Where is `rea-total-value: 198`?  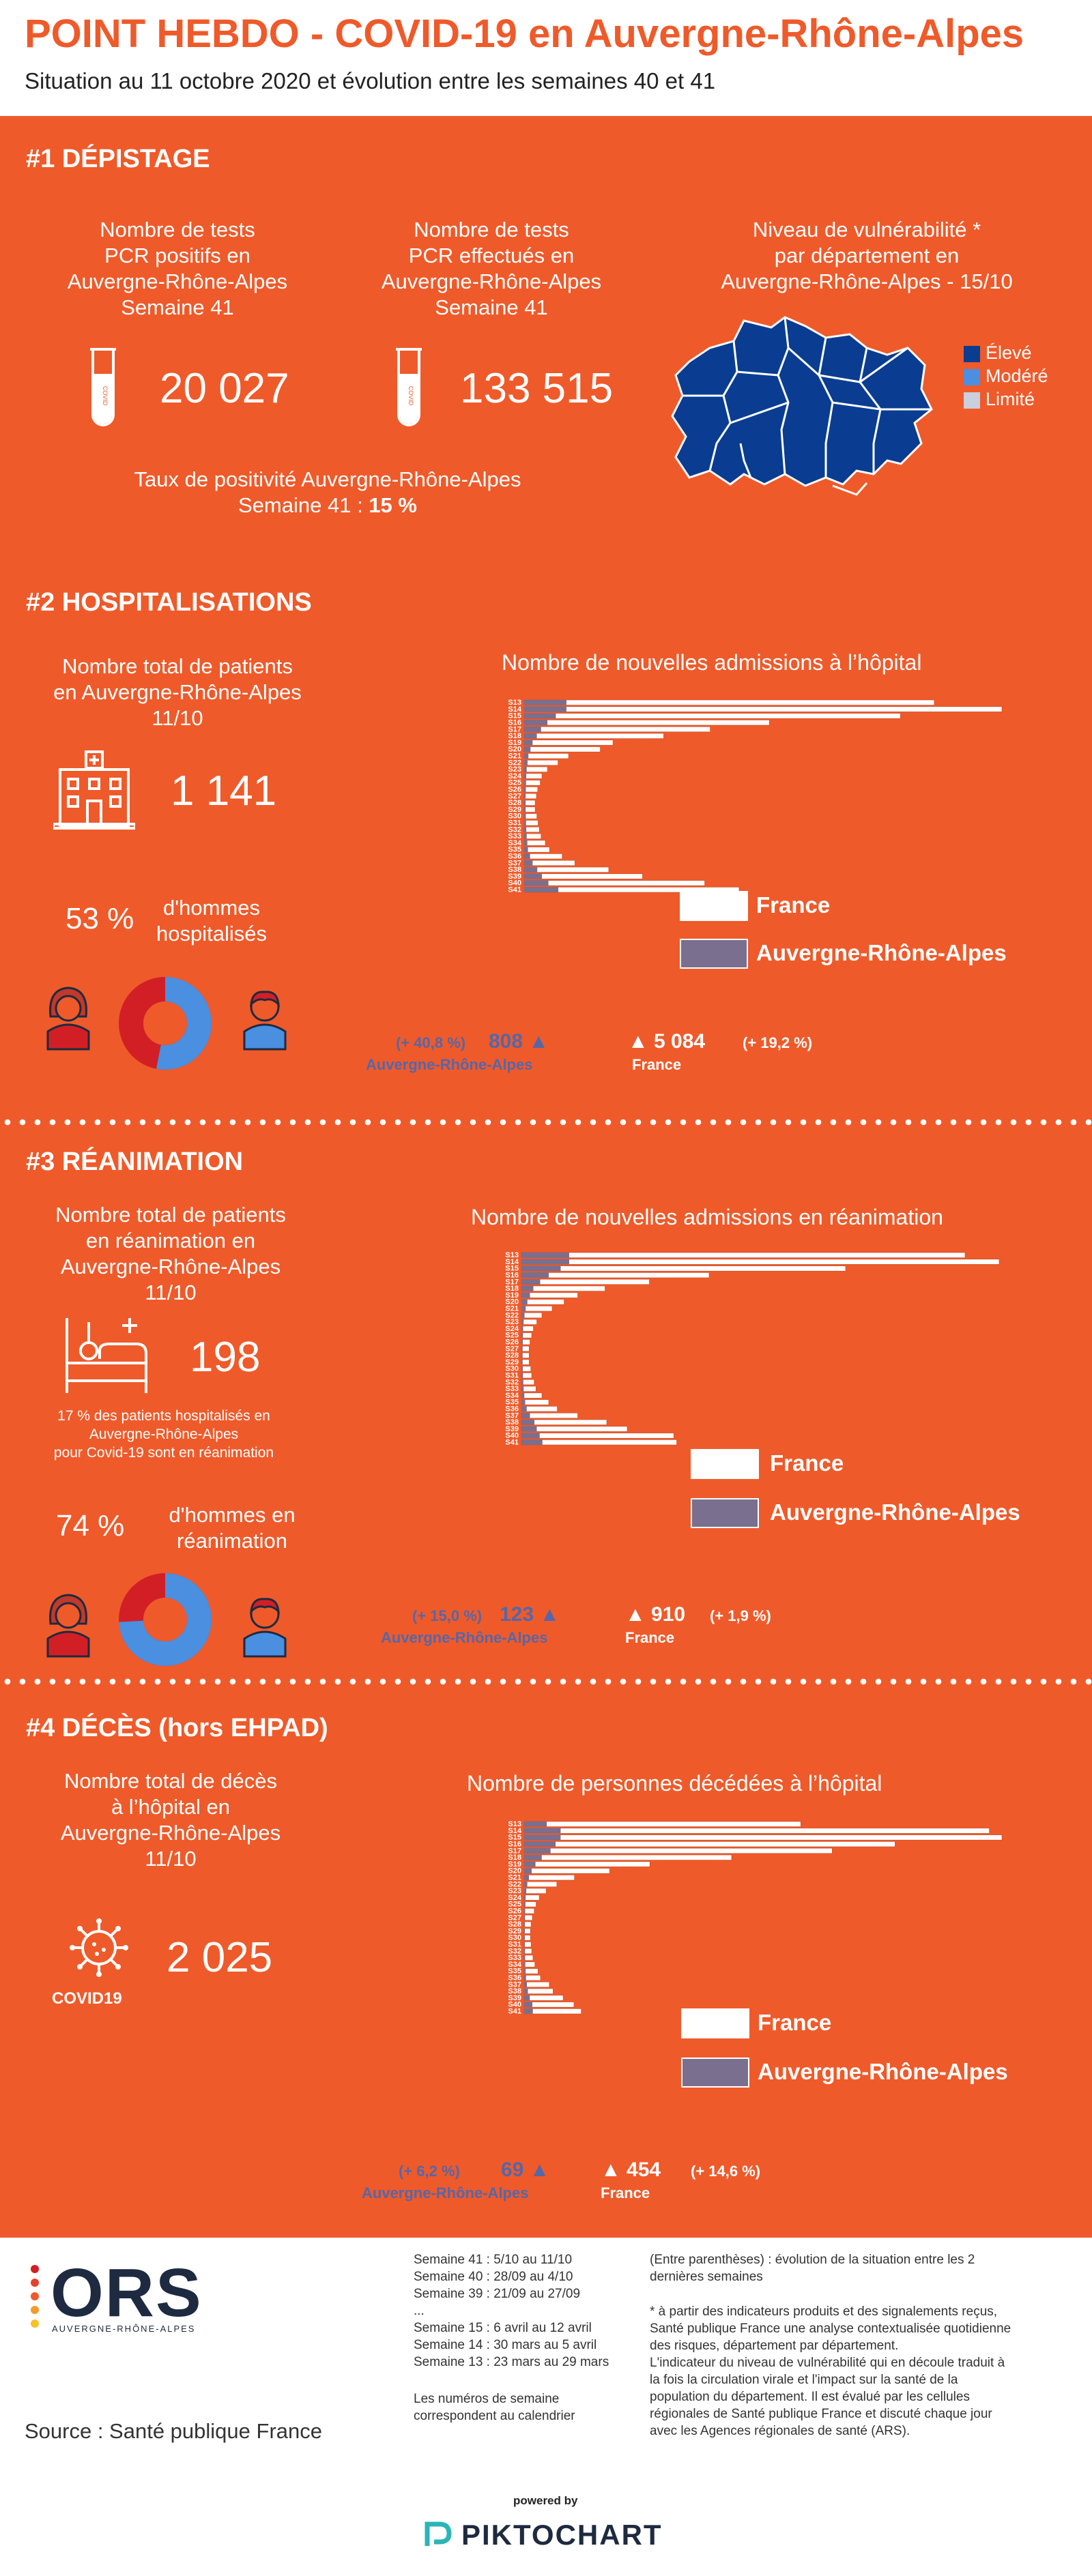 rea-total-value: 198 is located at coordinates (225, 1357).